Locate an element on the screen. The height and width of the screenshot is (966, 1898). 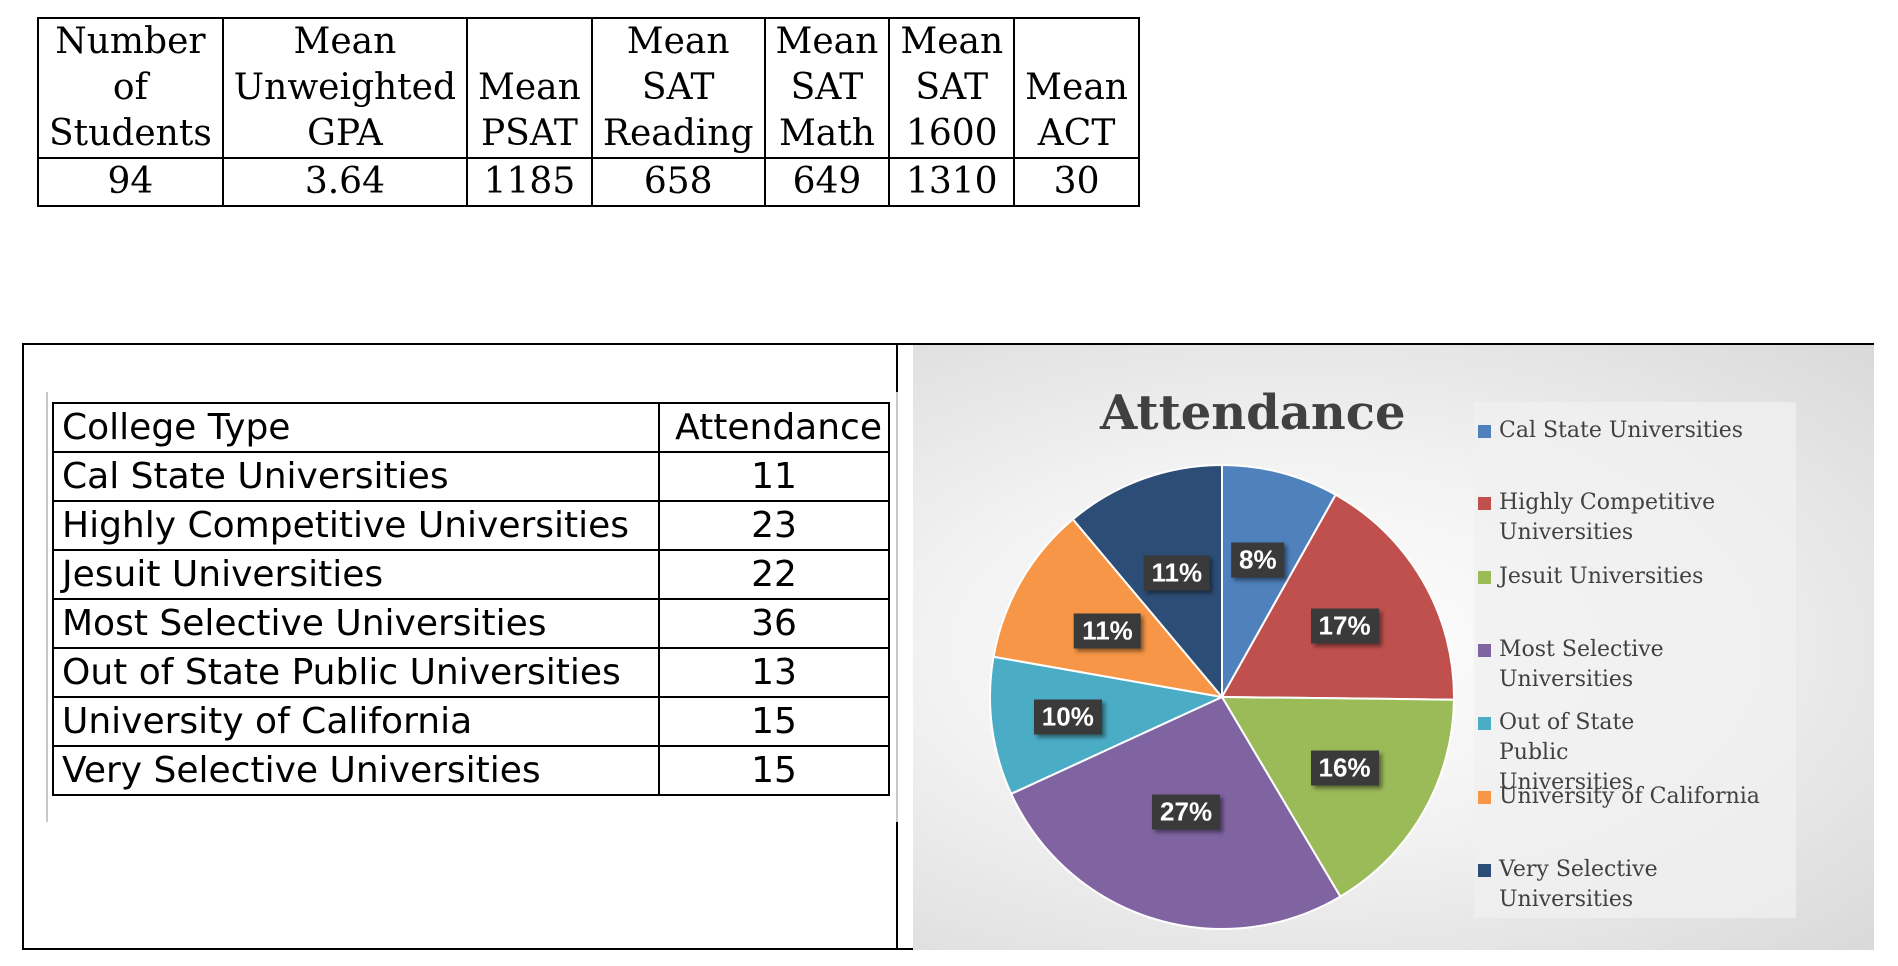
table-row: Very Selective Universities 15 is located at coordinates (471, 770).